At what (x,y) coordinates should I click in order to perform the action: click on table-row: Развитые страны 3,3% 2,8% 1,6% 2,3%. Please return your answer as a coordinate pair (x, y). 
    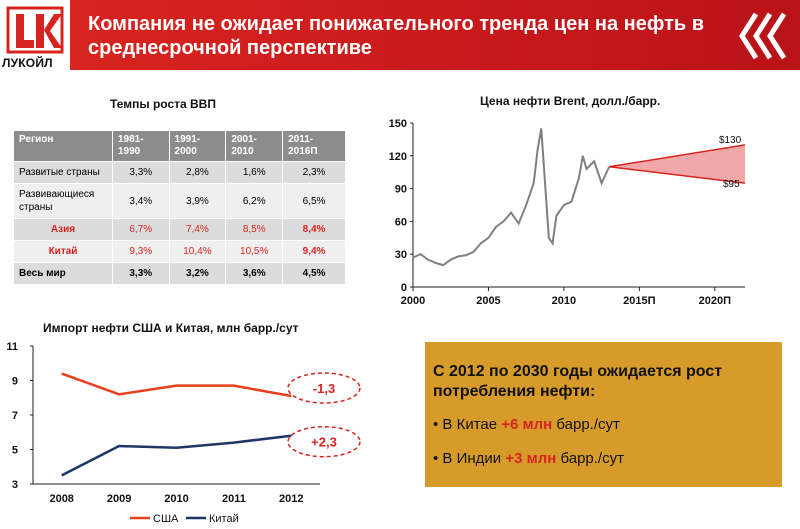
    Looking at the image, I should click on (179, 172).